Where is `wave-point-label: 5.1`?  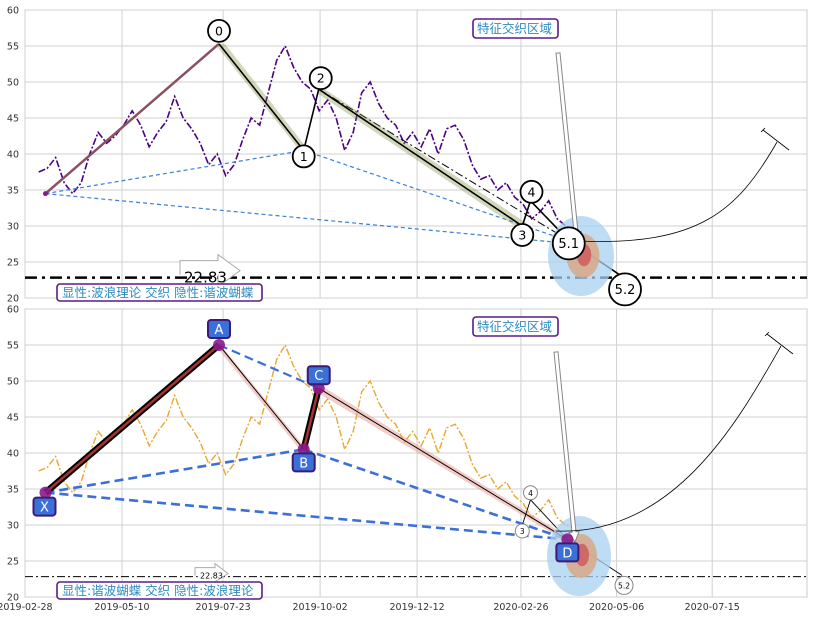
wave-point-label: 5.1 is located at coordinates (568, 244).